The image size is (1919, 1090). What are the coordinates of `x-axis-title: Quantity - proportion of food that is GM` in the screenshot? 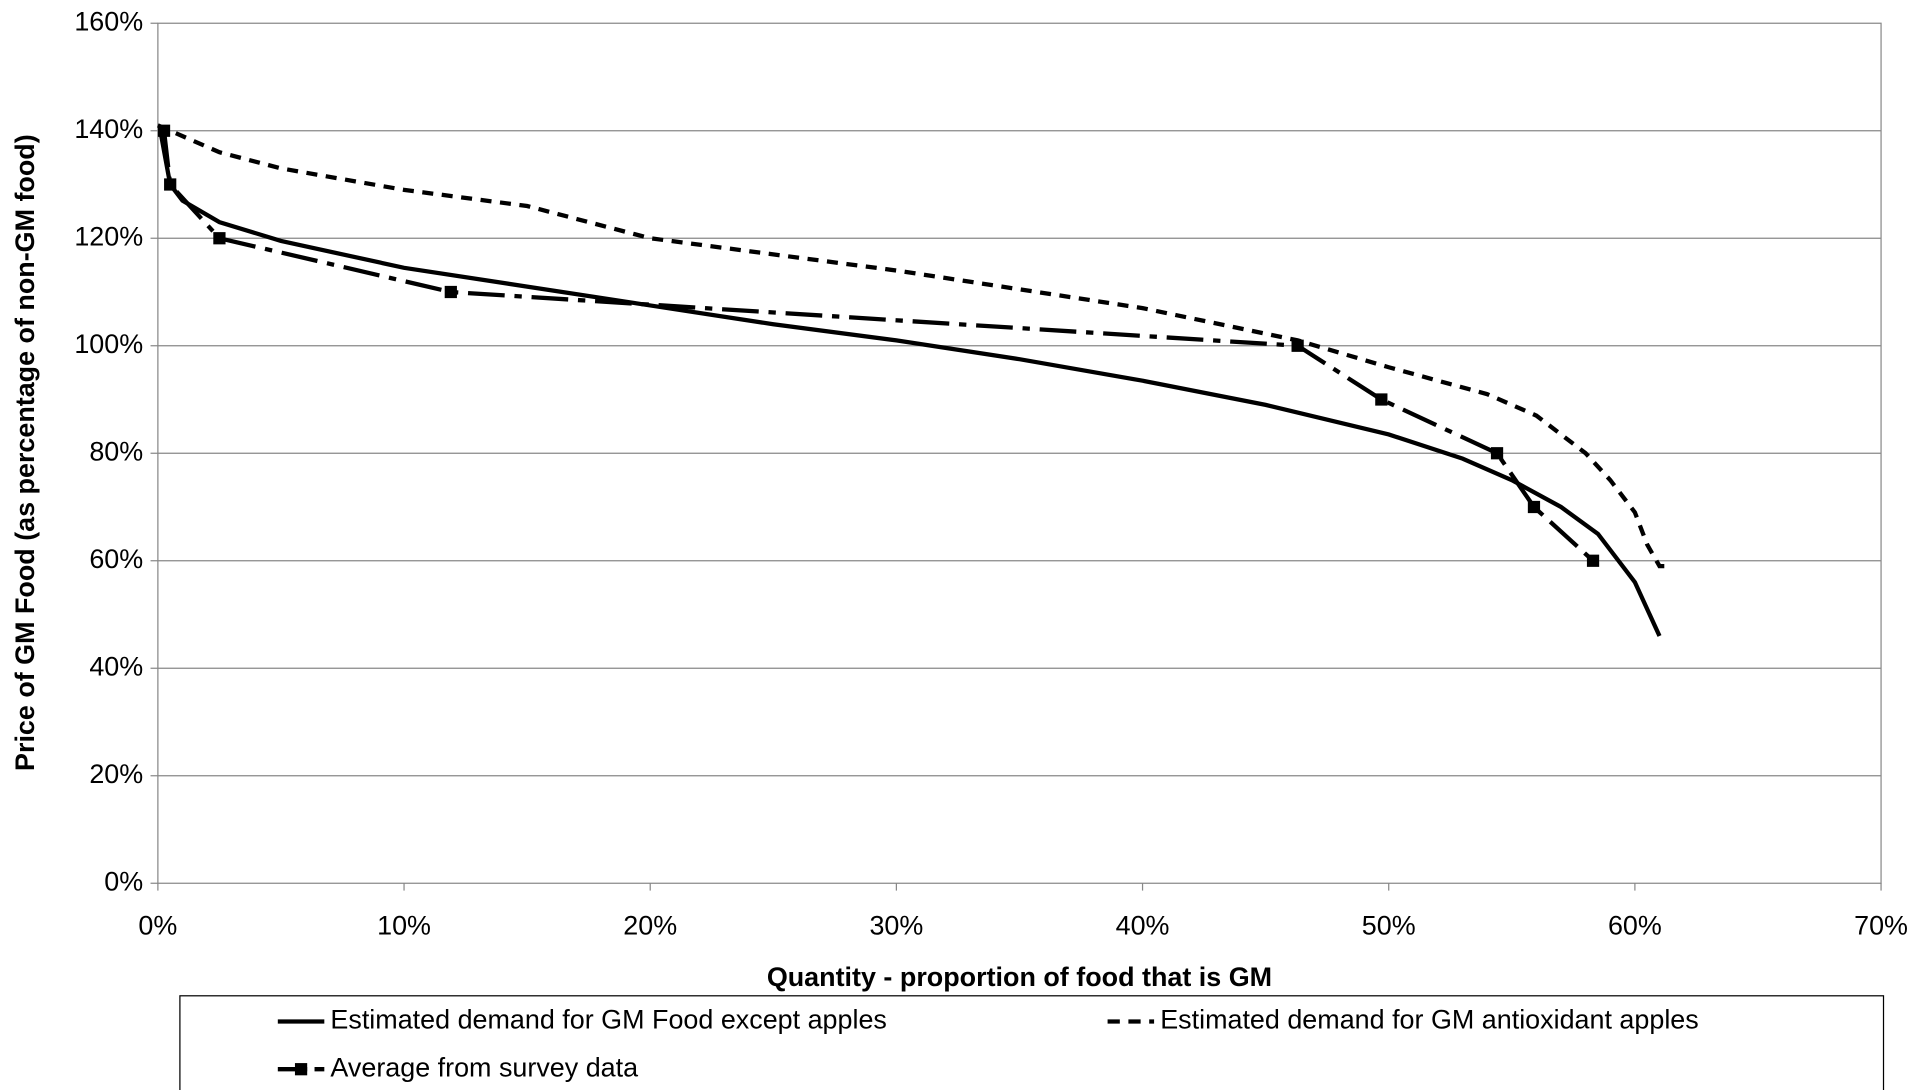 It's located at (1019, 977).